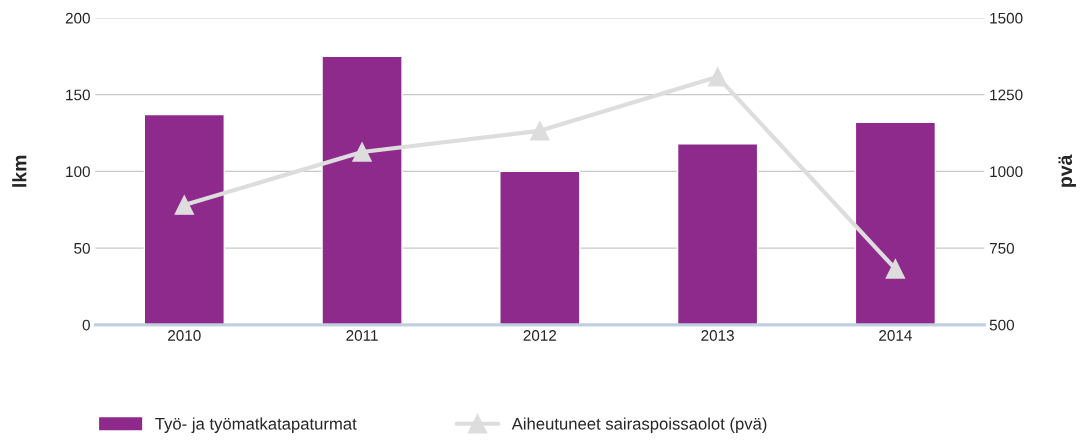 Image resolution: width=1084 pixels, height=448 pixels. What do you see at coordinates (1002, 248) in the screenshot?
I see `y2-tick-label: 750` at bounding box center [1002, 248].